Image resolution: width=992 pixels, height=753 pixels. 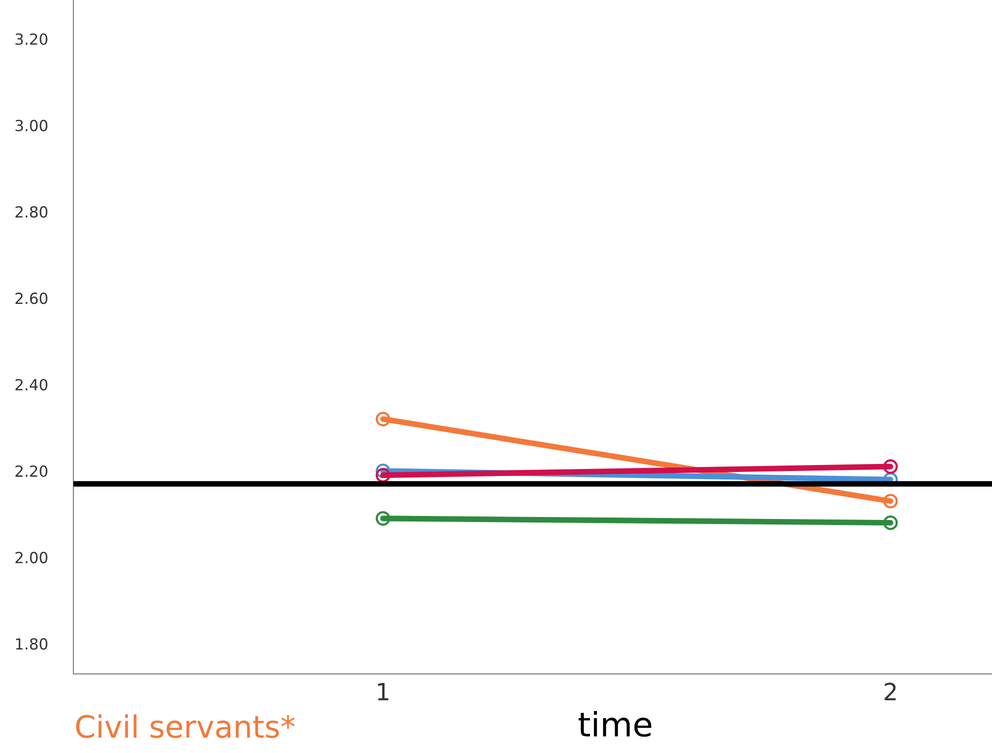 What do you see at coordinates (383, 691) in the screenshot?
I see `x-tick-label: 1` at bounding box center [383, 691].